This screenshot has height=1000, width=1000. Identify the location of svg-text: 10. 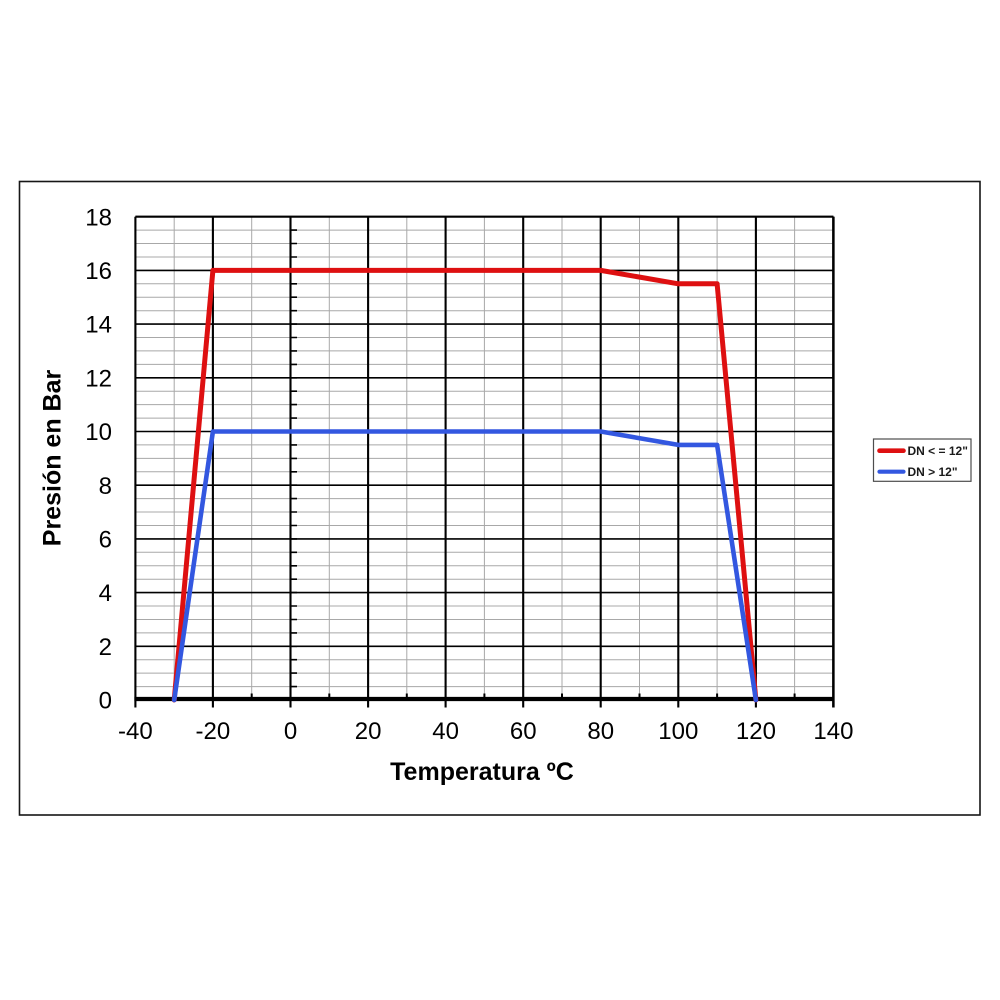
(98, 432).